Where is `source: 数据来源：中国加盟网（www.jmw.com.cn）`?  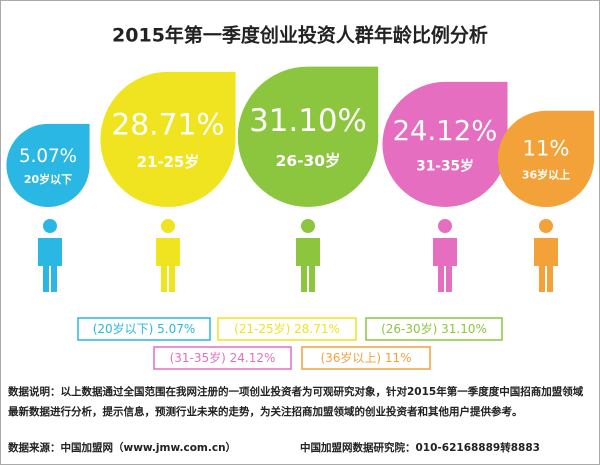
source: 数据来源：中国加盟网（www.jmw.com.cn） is located at coordinates (121, 447).